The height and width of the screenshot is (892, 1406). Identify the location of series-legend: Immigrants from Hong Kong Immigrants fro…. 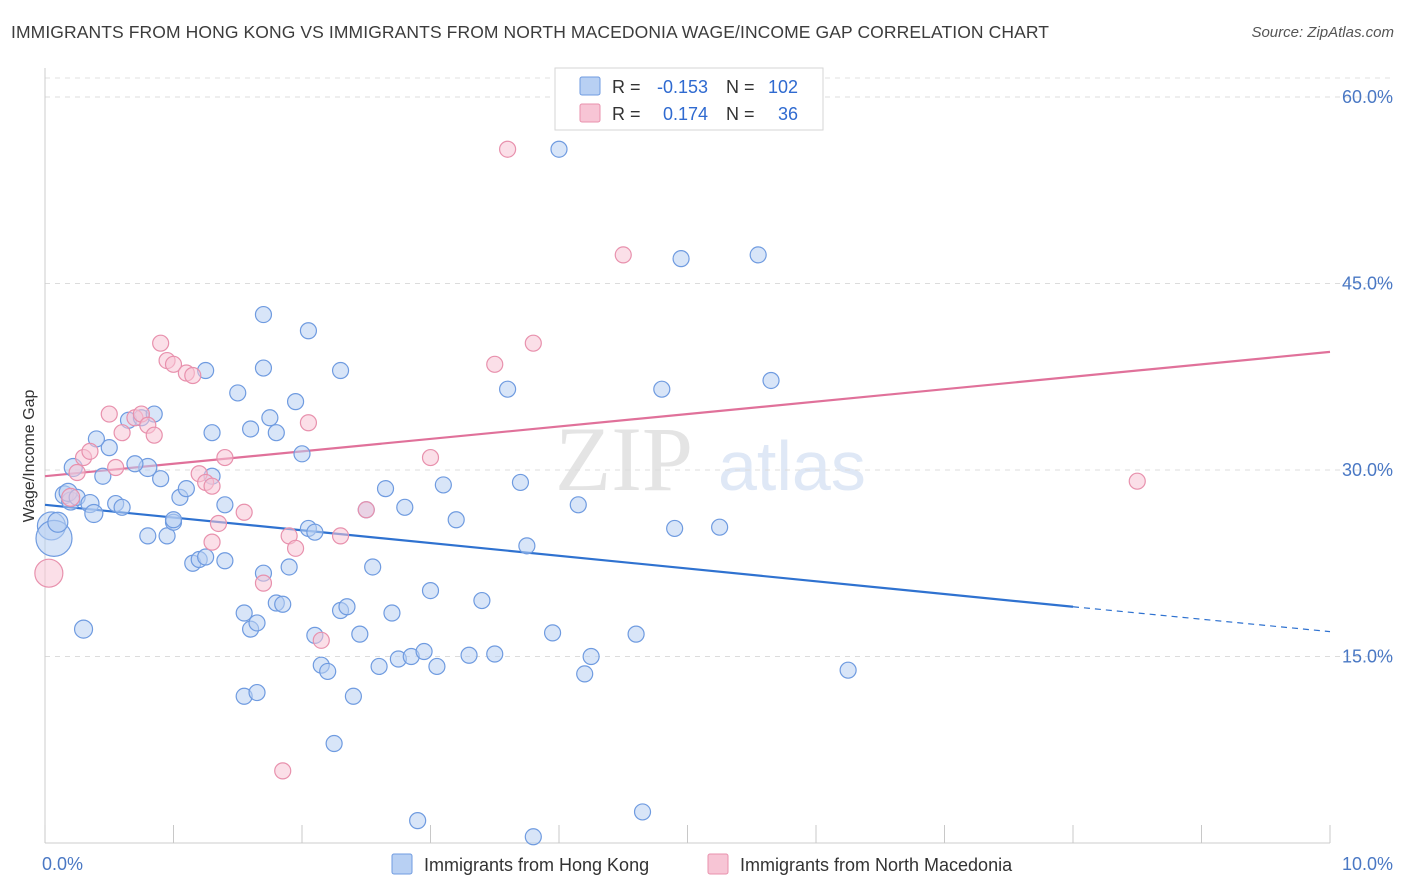
(702, 864).